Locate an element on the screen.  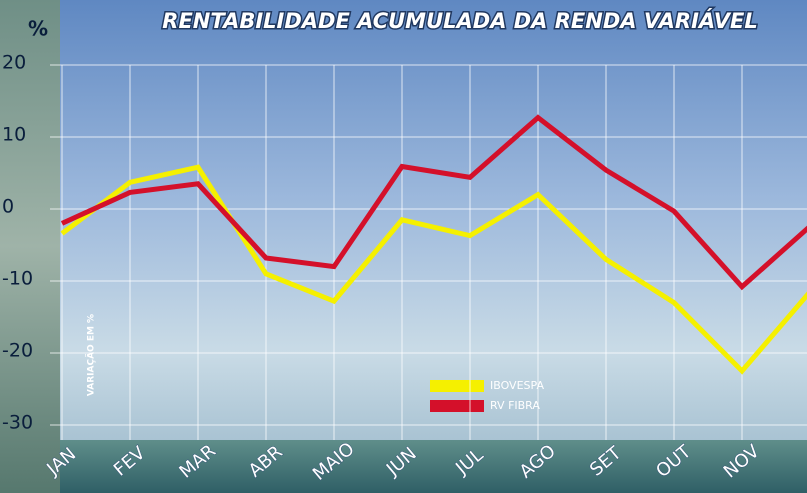
footer-band is located at coordinates (433, 466).